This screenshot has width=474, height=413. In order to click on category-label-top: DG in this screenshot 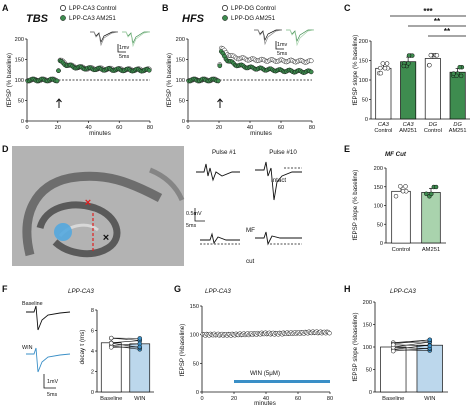, I will do `click(433, 125)`.